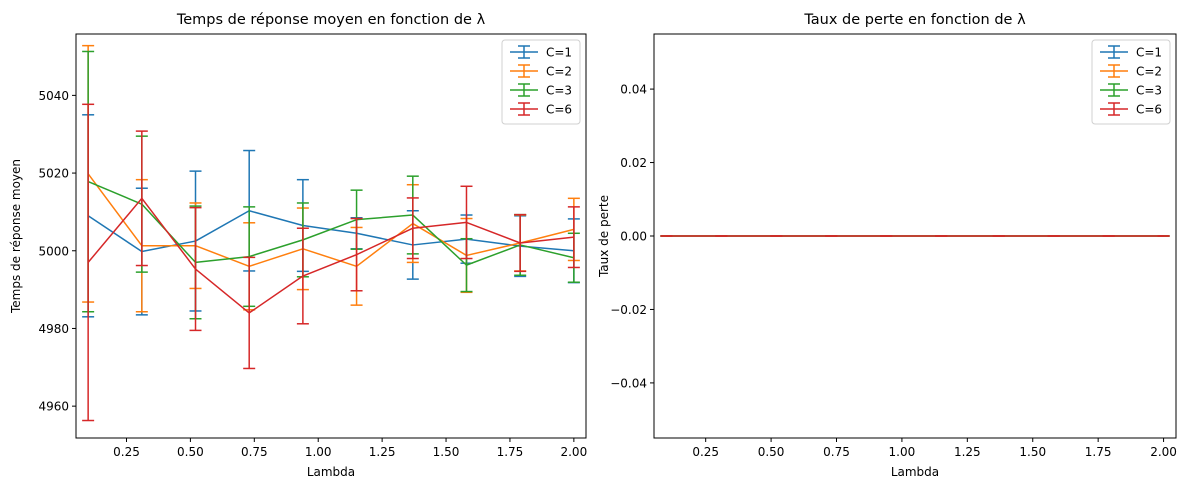  I want to click on y-tick-label: 4980, so click(53, 329).